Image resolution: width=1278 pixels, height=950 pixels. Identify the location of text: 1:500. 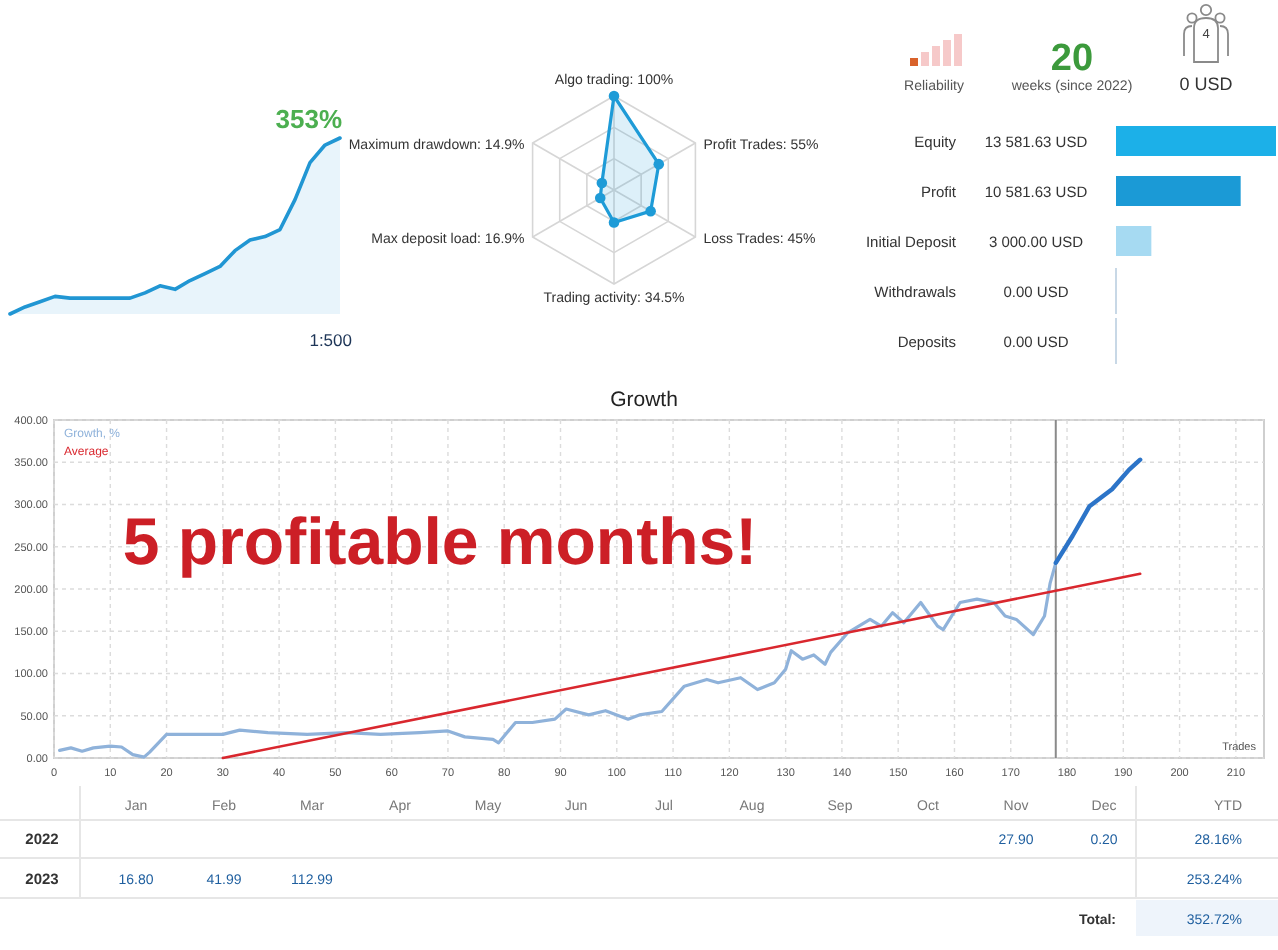
(331, 340).